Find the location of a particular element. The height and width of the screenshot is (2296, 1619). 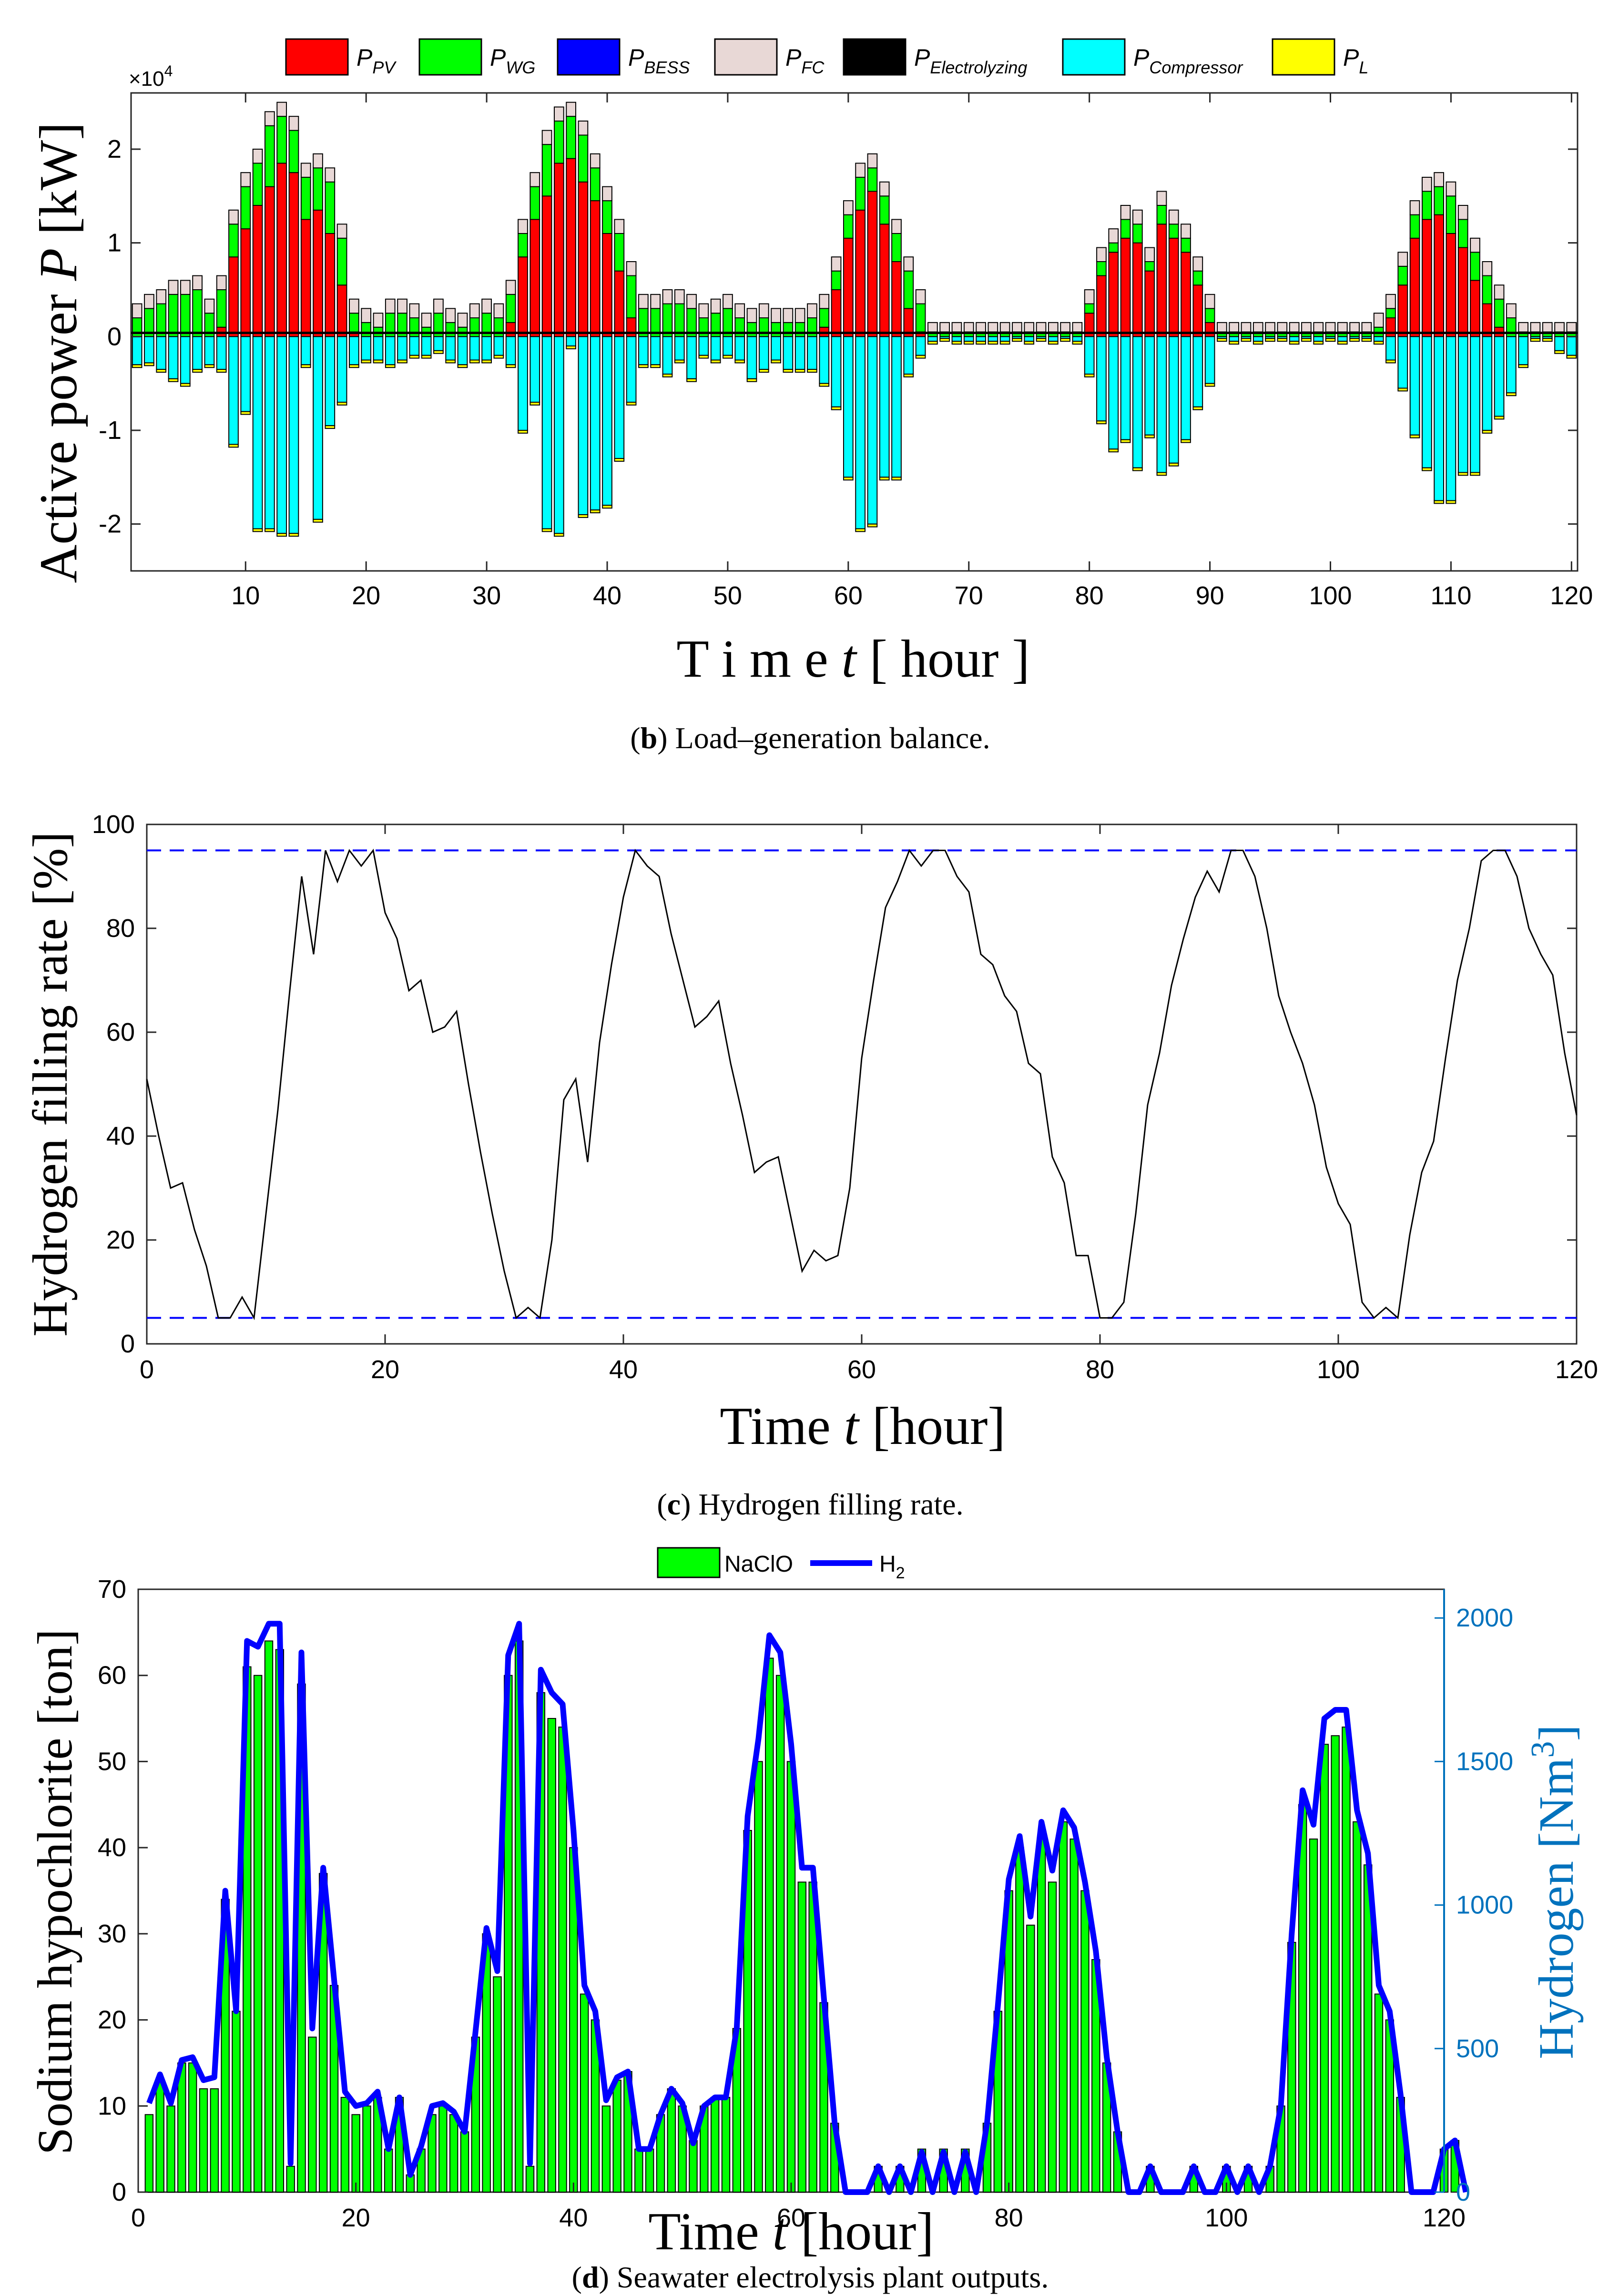

panel-c-y-tick-label: 100 is located at coordinates (113, 824).